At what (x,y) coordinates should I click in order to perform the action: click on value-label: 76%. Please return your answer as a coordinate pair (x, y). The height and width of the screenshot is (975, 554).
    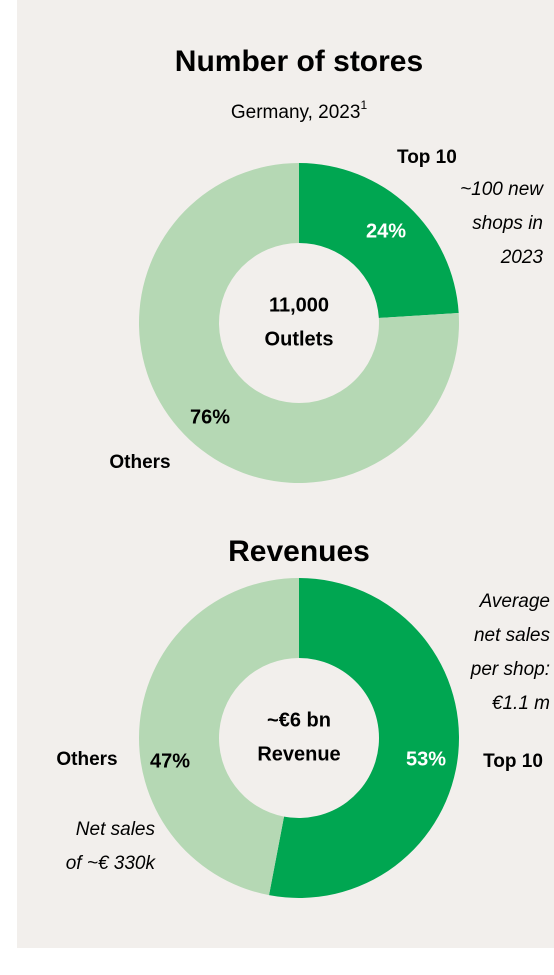
    Looking at the image, I should click on (210, 417).